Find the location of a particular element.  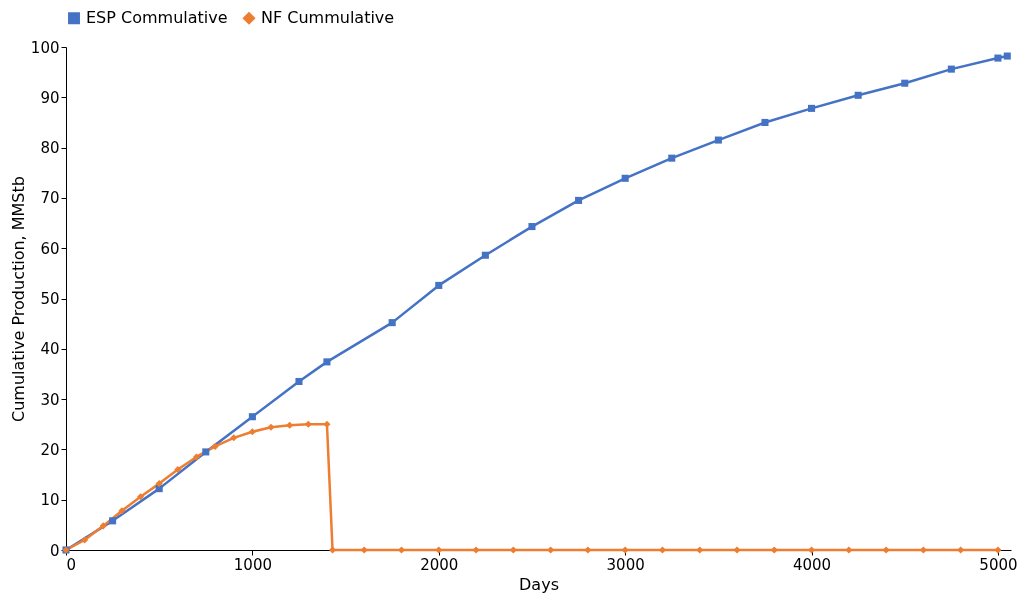

y-tick-label: 60 is located at coordinates (50, 248).